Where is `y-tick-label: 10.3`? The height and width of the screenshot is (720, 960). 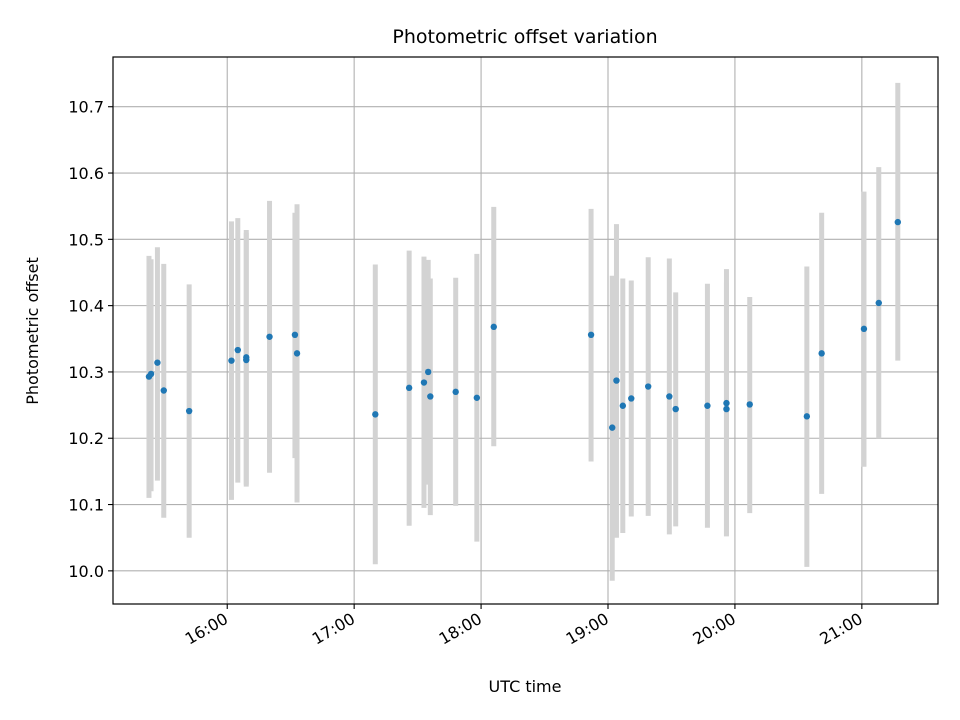 y-tick-label: 10.3 is located at coordinates (86, 372).